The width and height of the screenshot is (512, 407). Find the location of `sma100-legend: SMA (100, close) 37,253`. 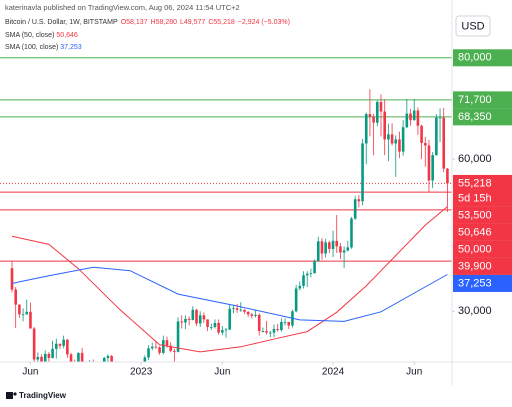

sma100-legend: SMA (100, close) 37,253 is located at coordinates (43, 47).